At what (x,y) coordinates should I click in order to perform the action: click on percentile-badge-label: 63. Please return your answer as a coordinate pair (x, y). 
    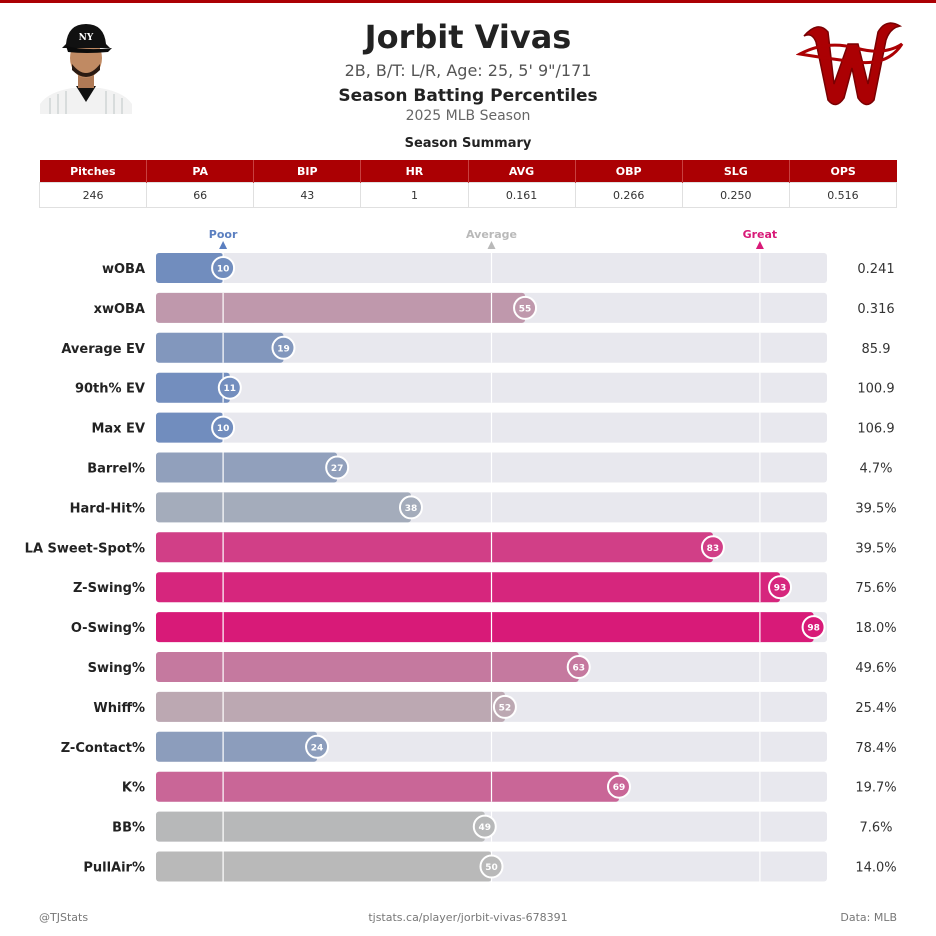
    Looking at the image, I should click on (578, 669).